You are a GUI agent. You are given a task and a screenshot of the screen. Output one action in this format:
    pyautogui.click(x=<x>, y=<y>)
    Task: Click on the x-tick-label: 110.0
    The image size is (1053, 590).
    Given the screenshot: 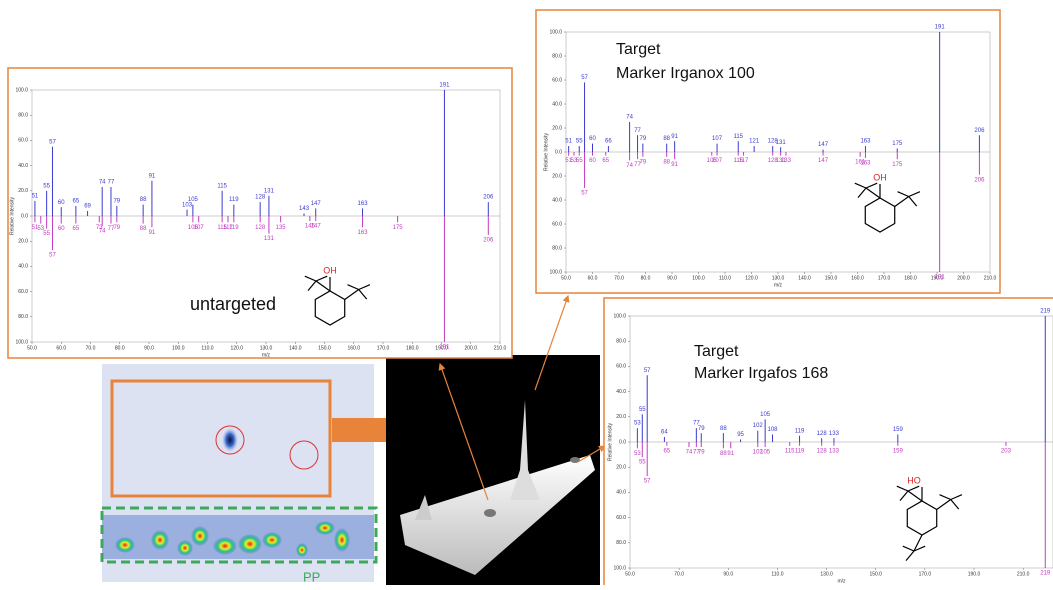 What is the action you would take?
    pyautogui.click(x=777, y=574)
    